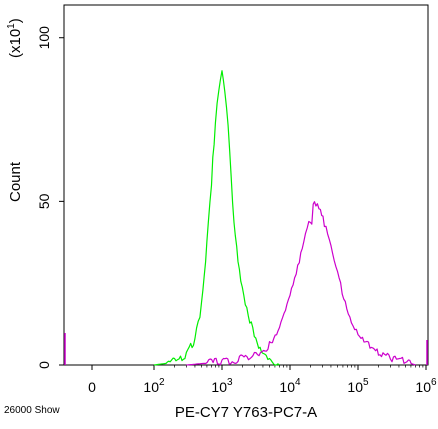 The height and width of the screenshot is (429, 438). Describe the element at coordinates (358, 386) in the screenshot. I see `x-tick-label: 10⁵` at that location.